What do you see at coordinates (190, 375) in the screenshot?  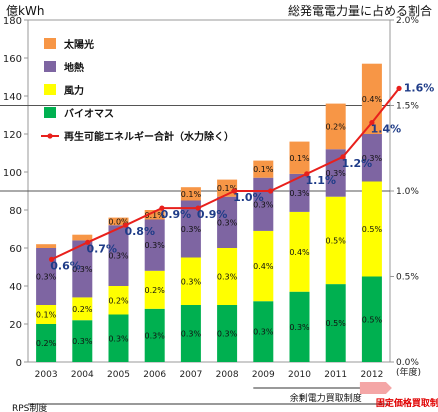 I see `x-tick-label: 2007` at bounding box center [190, 375].